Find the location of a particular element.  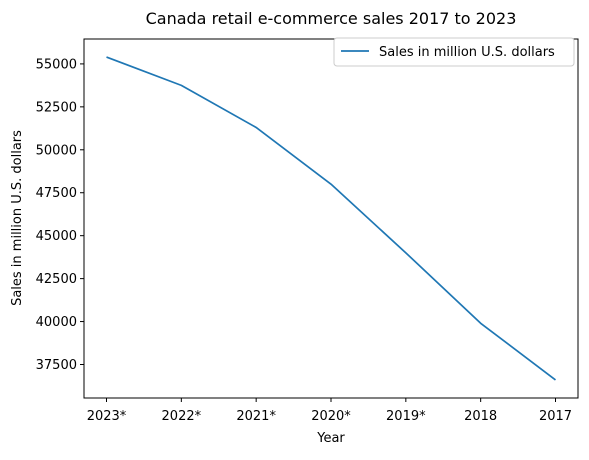

legend-label: Sales in million U.S. dollars is located at coordinates (467, 52).